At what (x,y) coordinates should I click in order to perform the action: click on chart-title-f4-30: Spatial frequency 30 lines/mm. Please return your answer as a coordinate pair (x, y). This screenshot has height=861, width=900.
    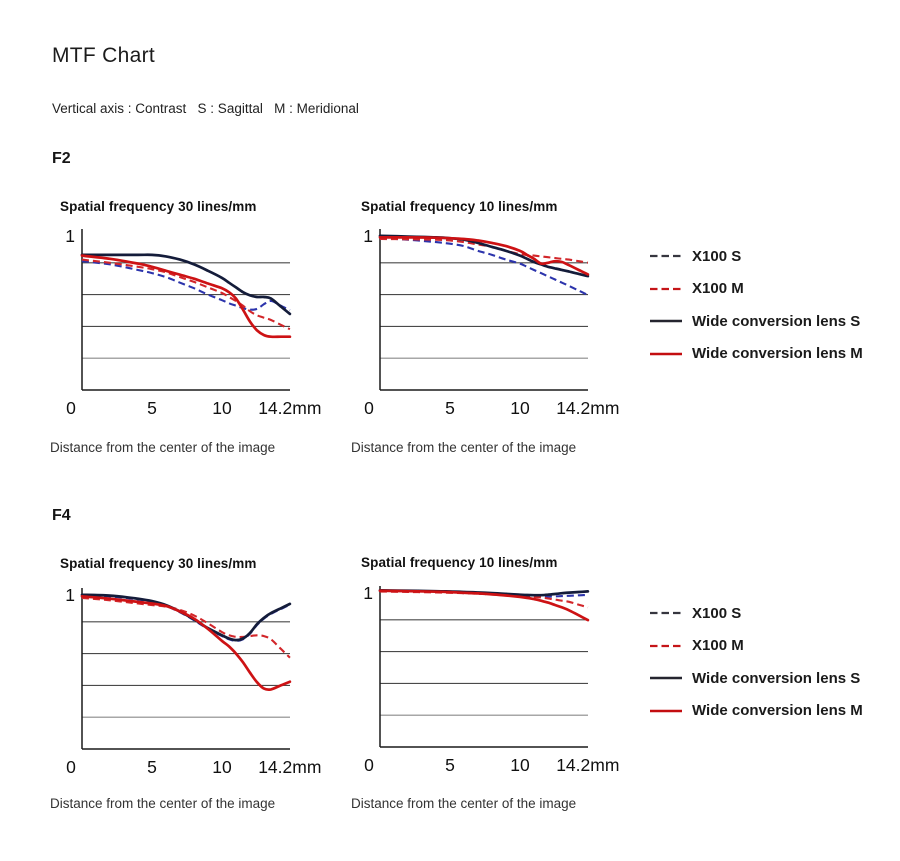
    Looking at the image, I should click on (158, 563).